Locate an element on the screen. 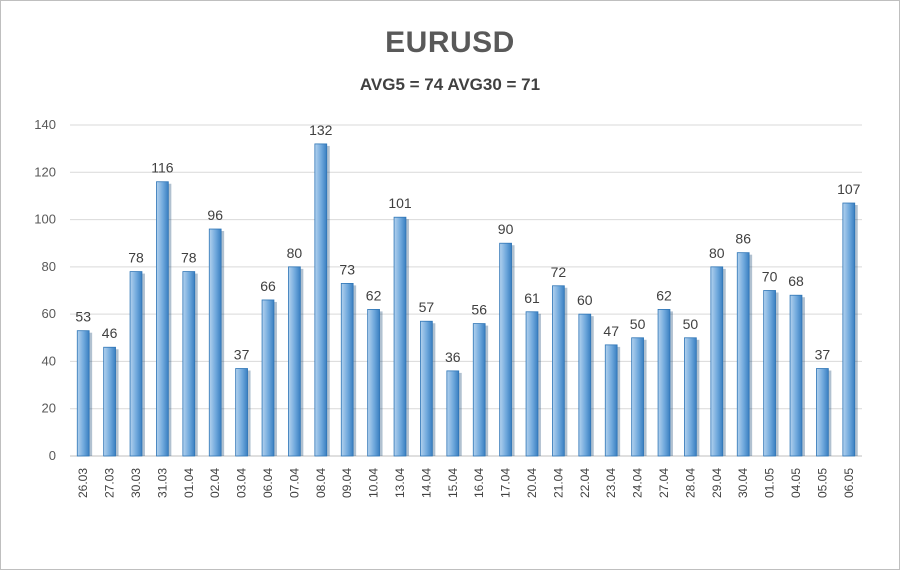  x-tick-label: 02.04 is located at coordinates (215, 483).